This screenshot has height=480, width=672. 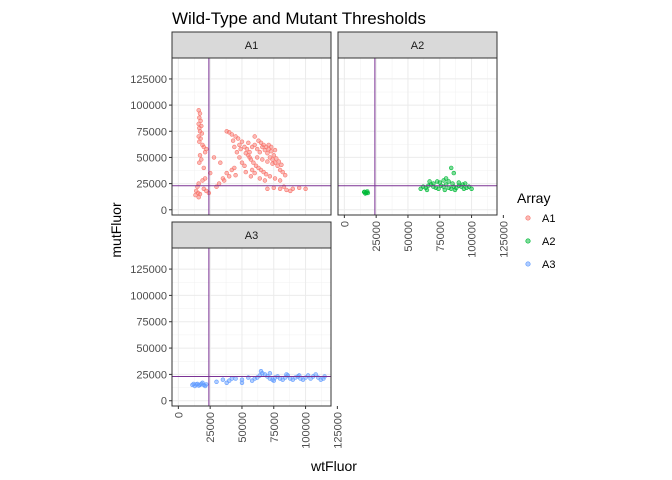 What do you see at coordinates (548, 265) in the screenshot?
I see `legend-label: A3` at bounding box center [548, 265].